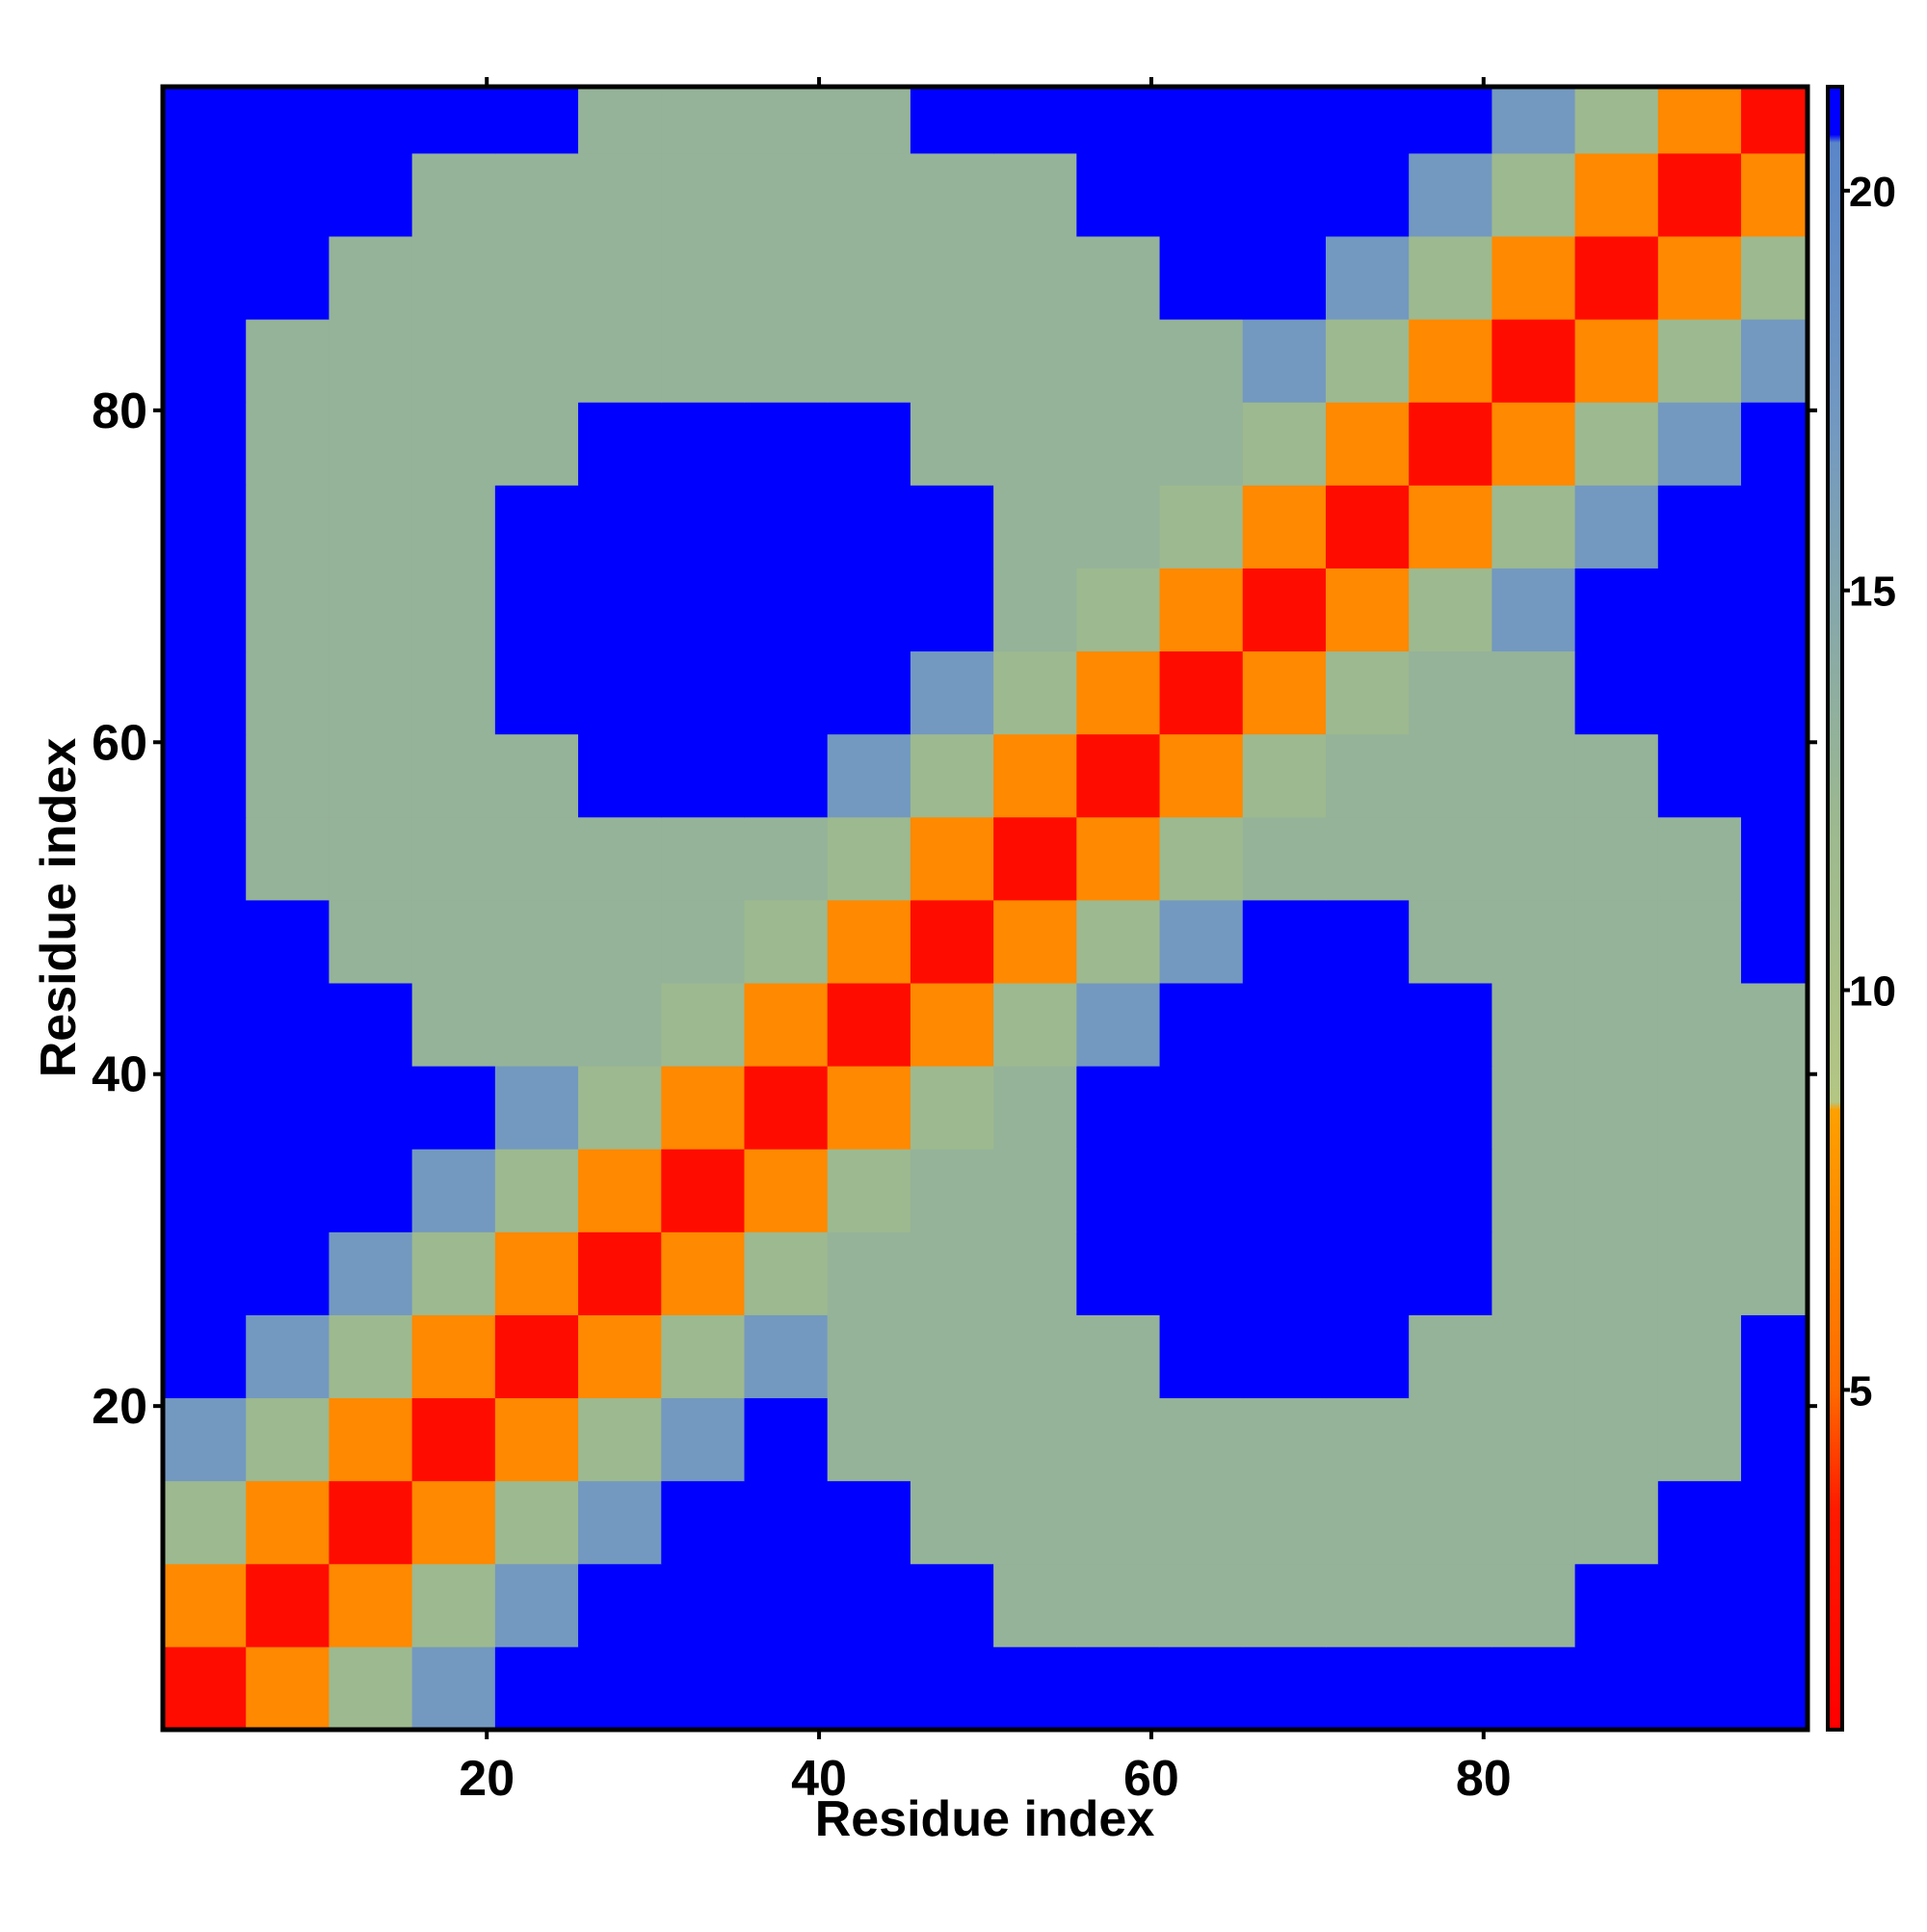  I want to click on y-tick-label: 40, so click(120, 1075).